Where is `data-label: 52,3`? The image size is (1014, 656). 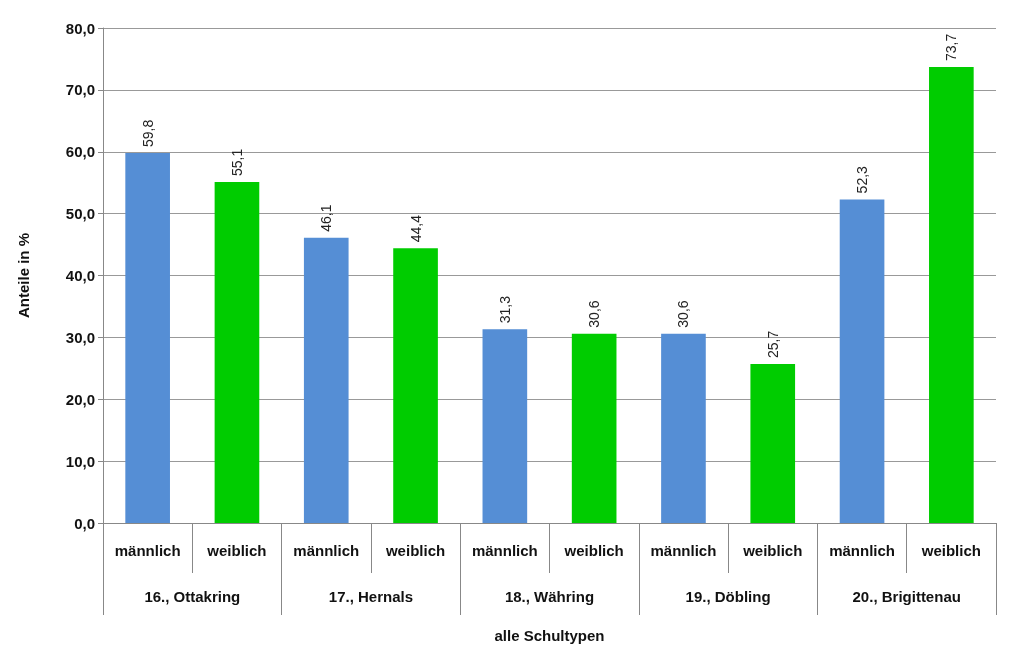 data-label: 52,3 is located at coordinates (862, 179).